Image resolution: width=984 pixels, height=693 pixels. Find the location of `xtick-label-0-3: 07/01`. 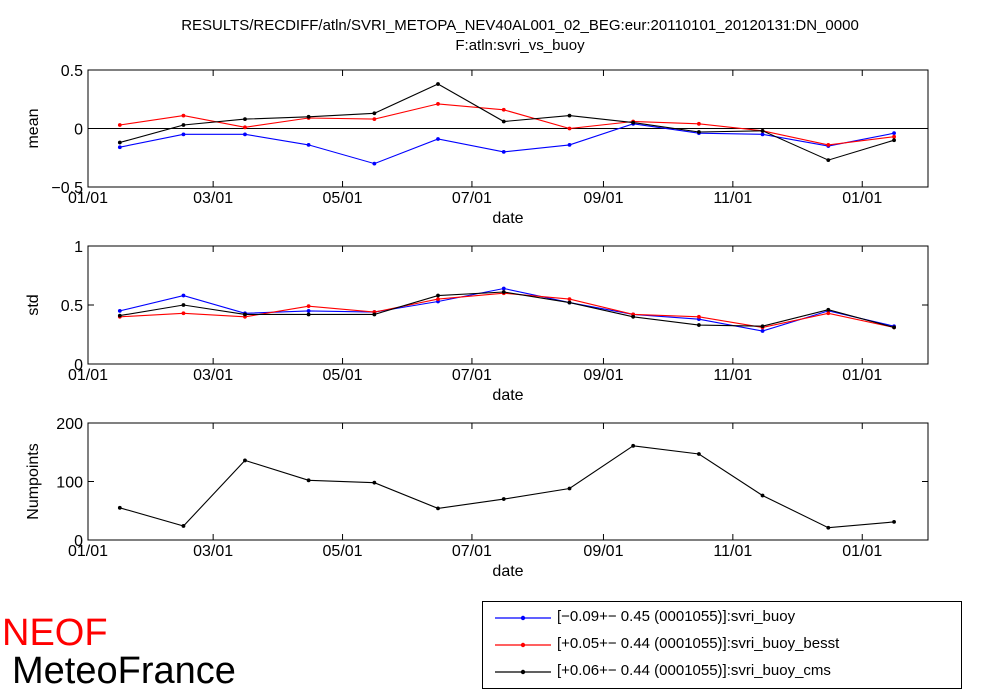

xtick-label-0-3: 07/01 is located at coordinates (472, 198).